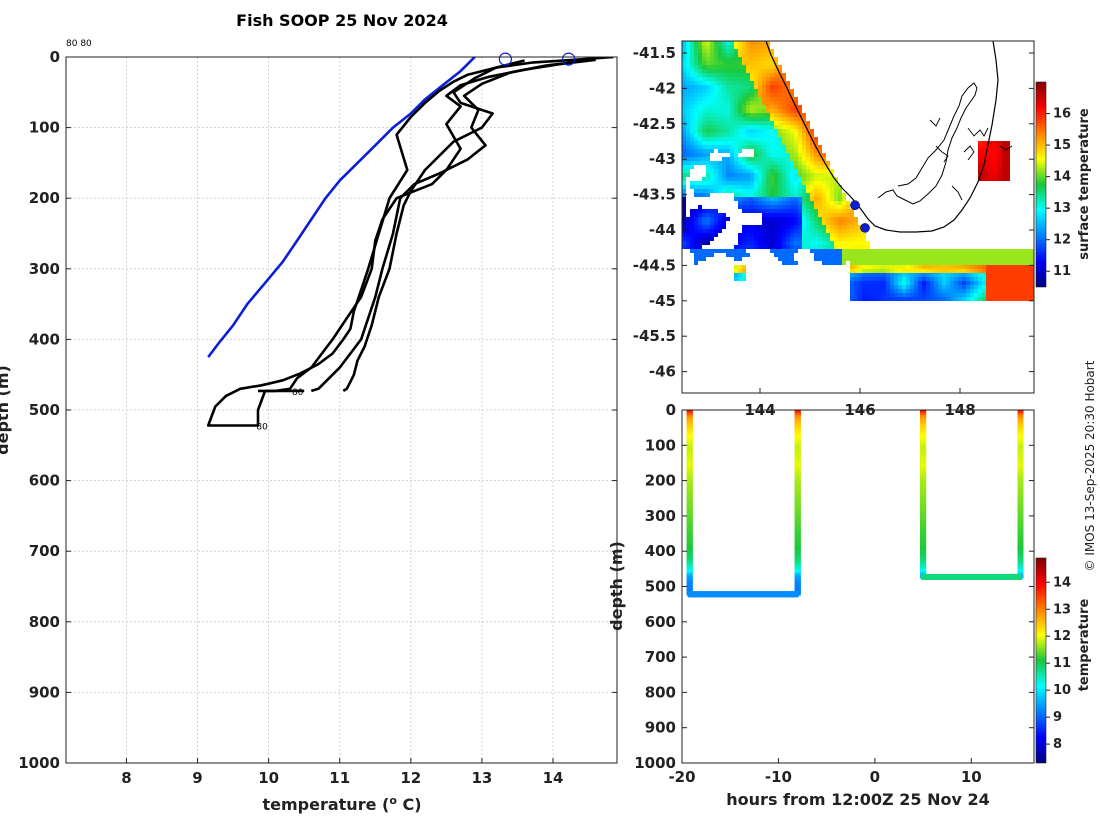  I want to click on y-tick-label: 300, so click(44, 269).